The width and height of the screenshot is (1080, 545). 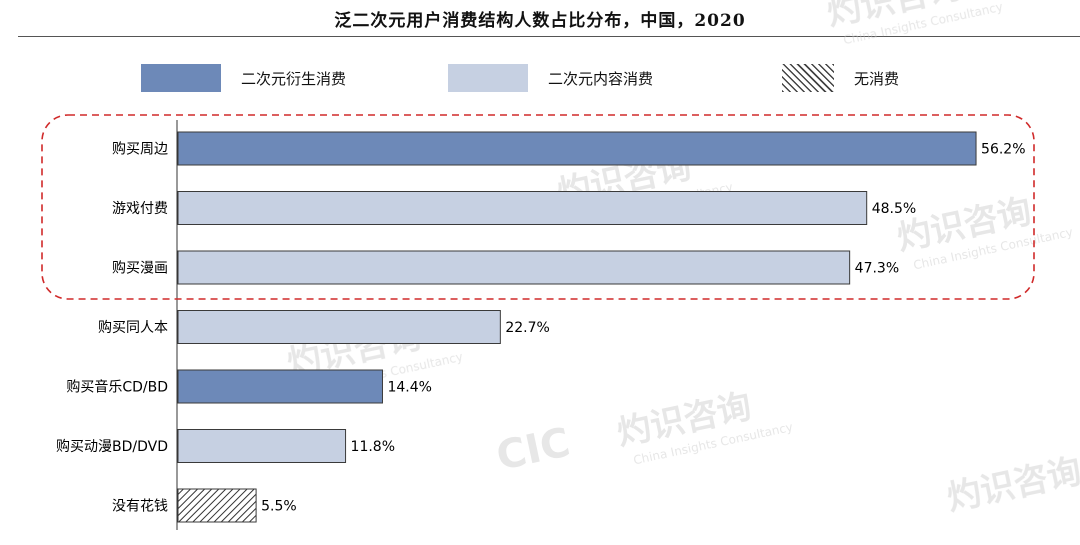 What do you see at coordinates (877, 79) in the screenshot?
I see `legend-label-none: 无消费` at bounding box center [877, 79].